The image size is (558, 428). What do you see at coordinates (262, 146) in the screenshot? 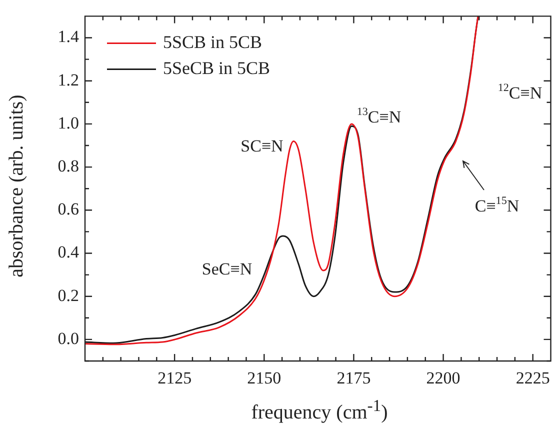
I see `annotation: SC≡N` at bounding box center [262, 146].